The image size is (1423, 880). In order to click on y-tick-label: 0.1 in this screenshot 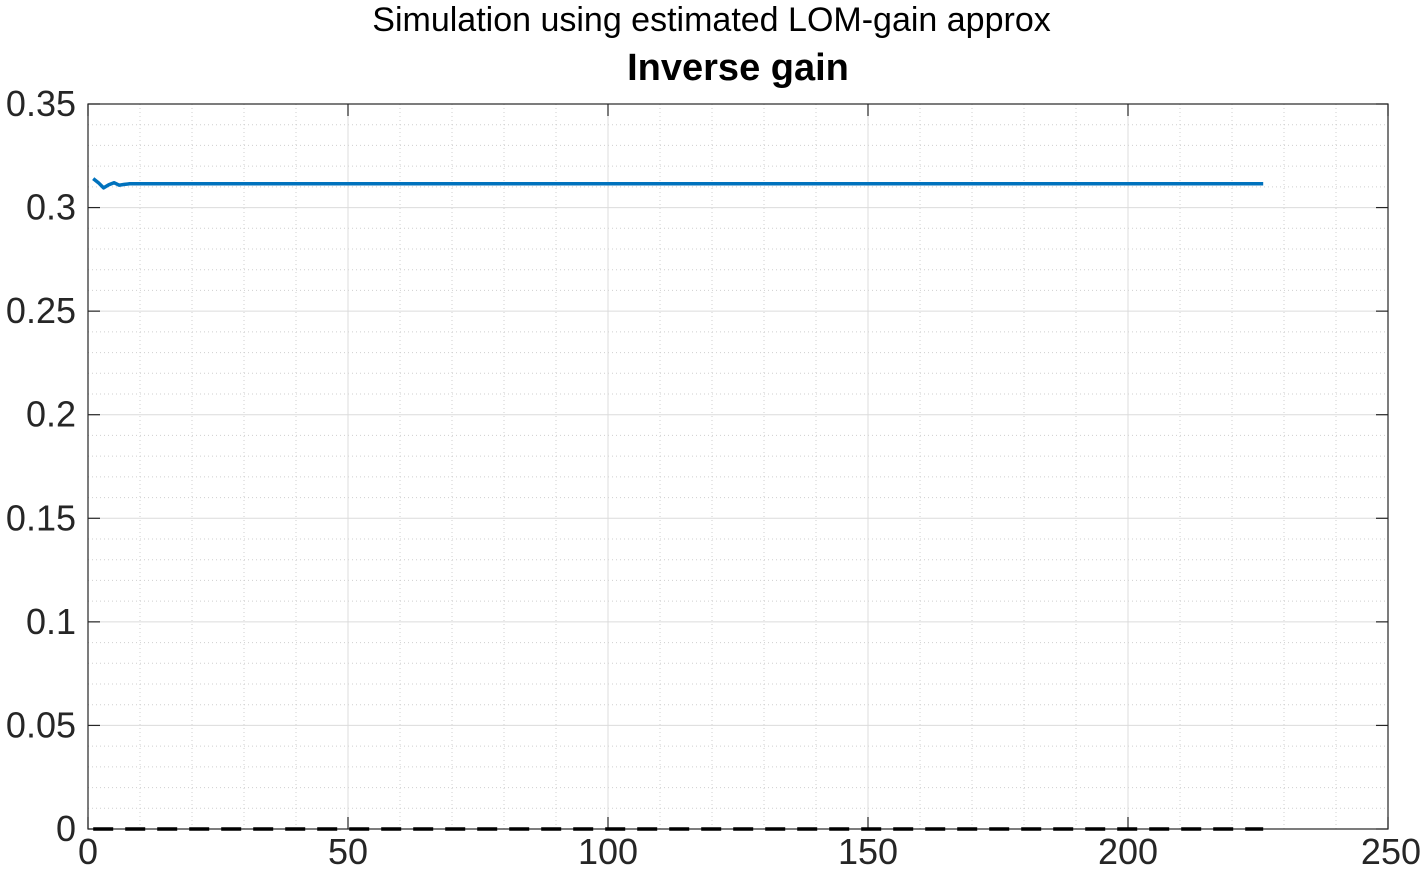, I will do `click(51, 621)`.